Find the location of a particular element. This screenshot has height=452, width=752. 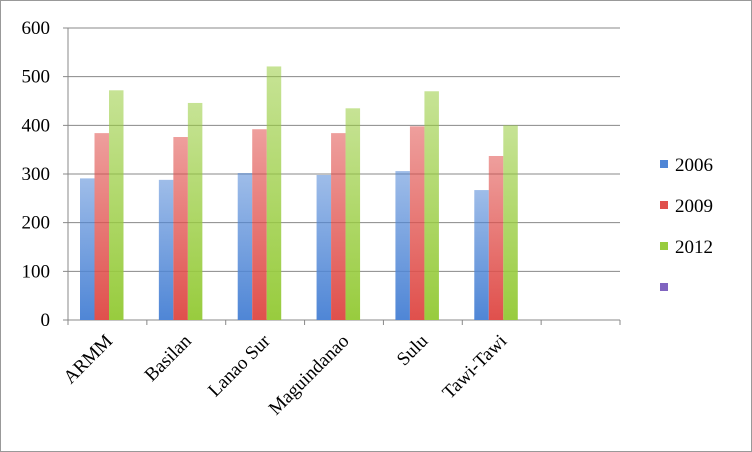

legend-label: 2006 is located at coordinates (694, 165).